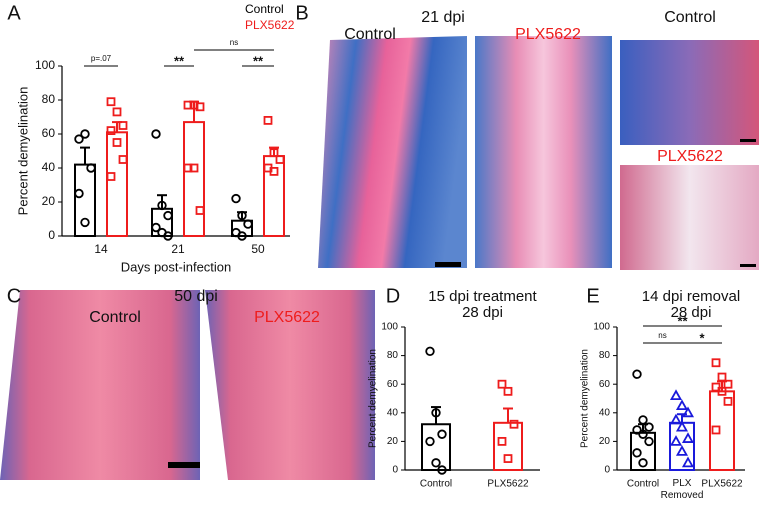 Image resolution: width=762 pixels, height=505 pixels. Describe the element at coordinates (101, 249) in the screenshot. I see `x-tick-label: 14` at that location.